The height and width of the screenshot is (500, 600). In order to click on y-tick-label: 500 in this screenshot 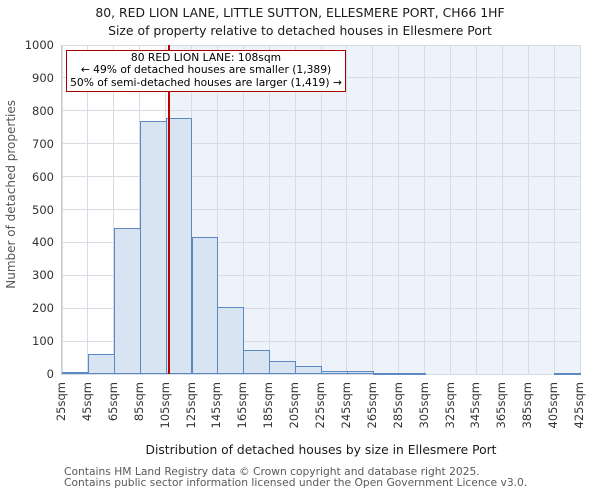, I will do `click(43, 209)`.